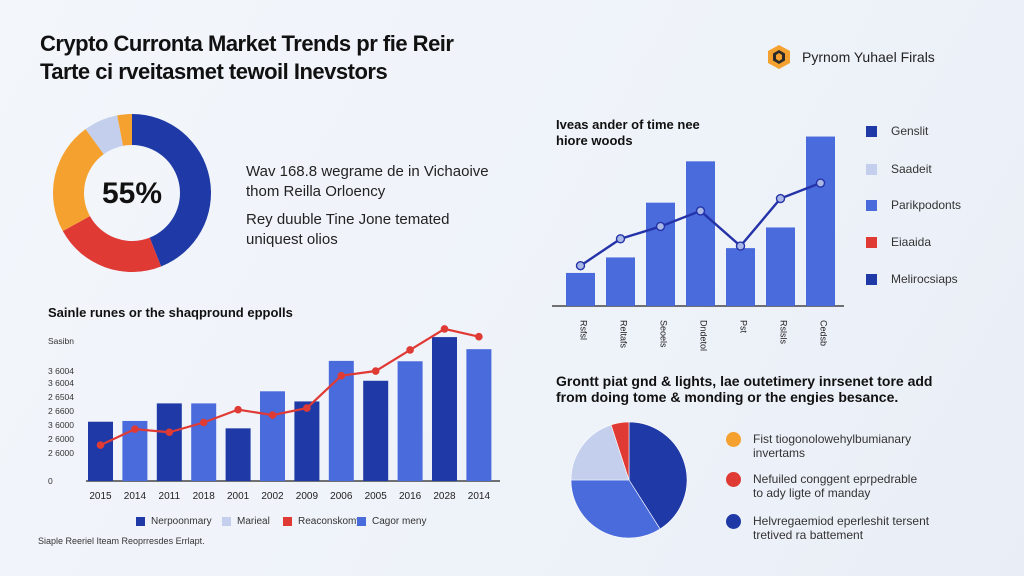 This screenshot has height=576, width=1024. I want to click on legend-label: Parikpodonts, so click(926, 205).